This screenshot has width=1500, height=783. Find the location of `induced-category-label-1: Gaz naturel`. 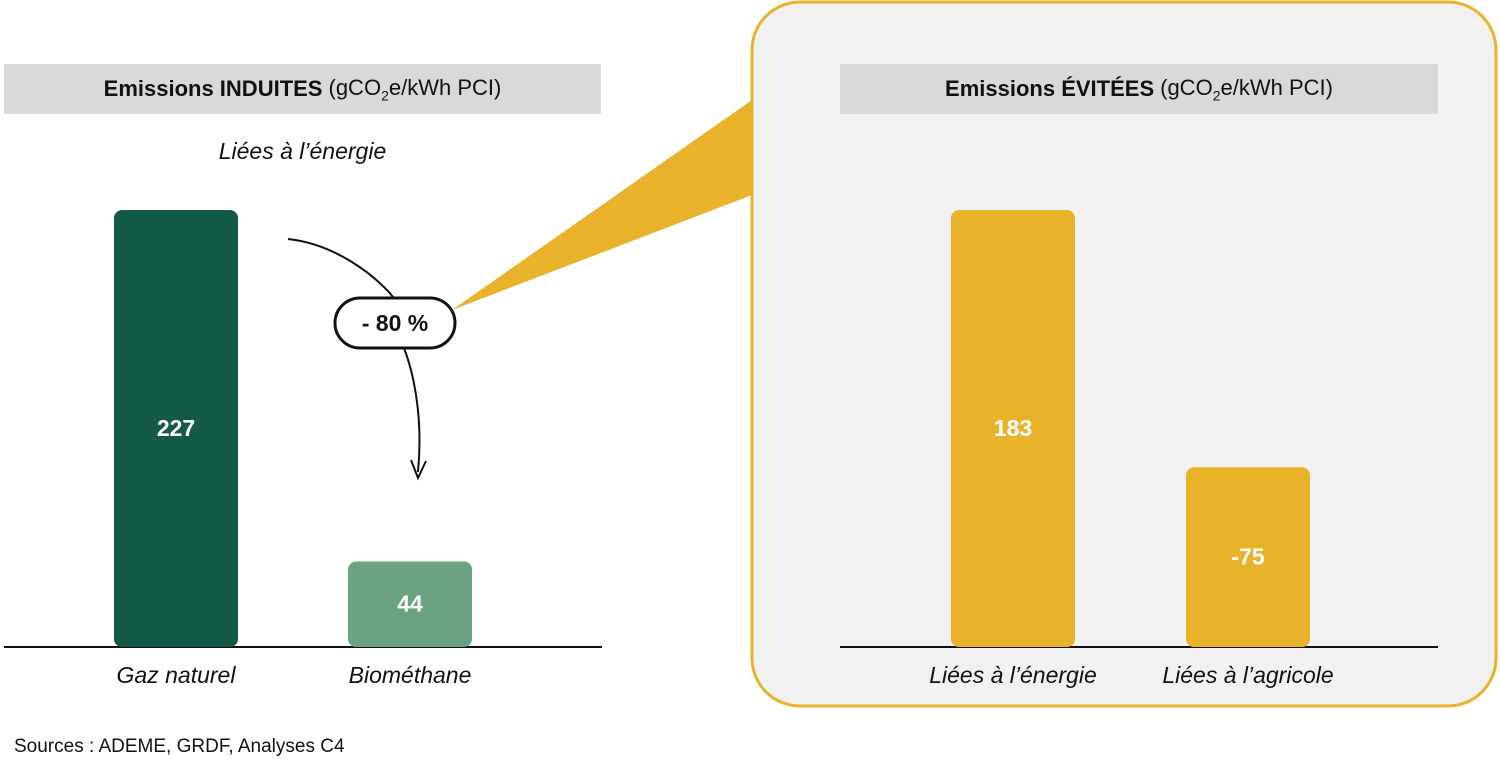

induced-category-label-1: Gaz naturel is located at coordinates (177, 675).